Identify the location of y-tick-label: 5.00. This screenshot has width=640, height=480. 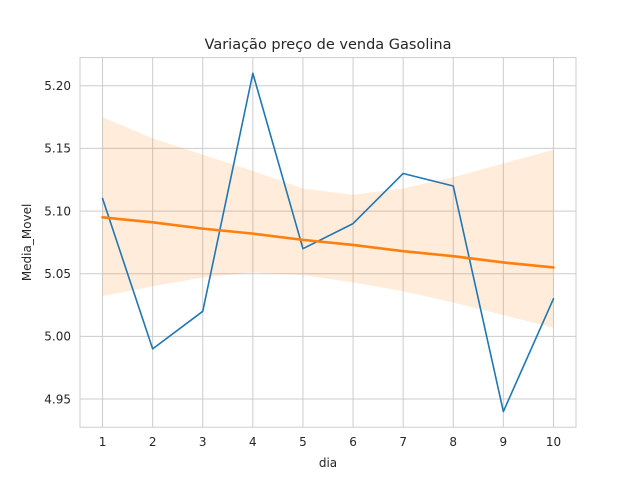
(57, 337).